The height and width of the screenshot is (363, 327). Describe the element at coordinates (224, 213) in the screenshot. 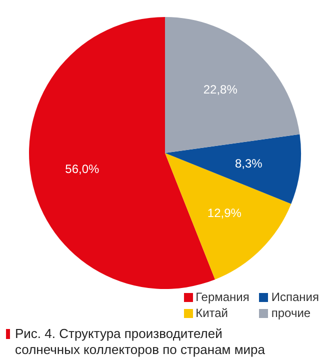

I see `data-label: 12,9%` at that location.